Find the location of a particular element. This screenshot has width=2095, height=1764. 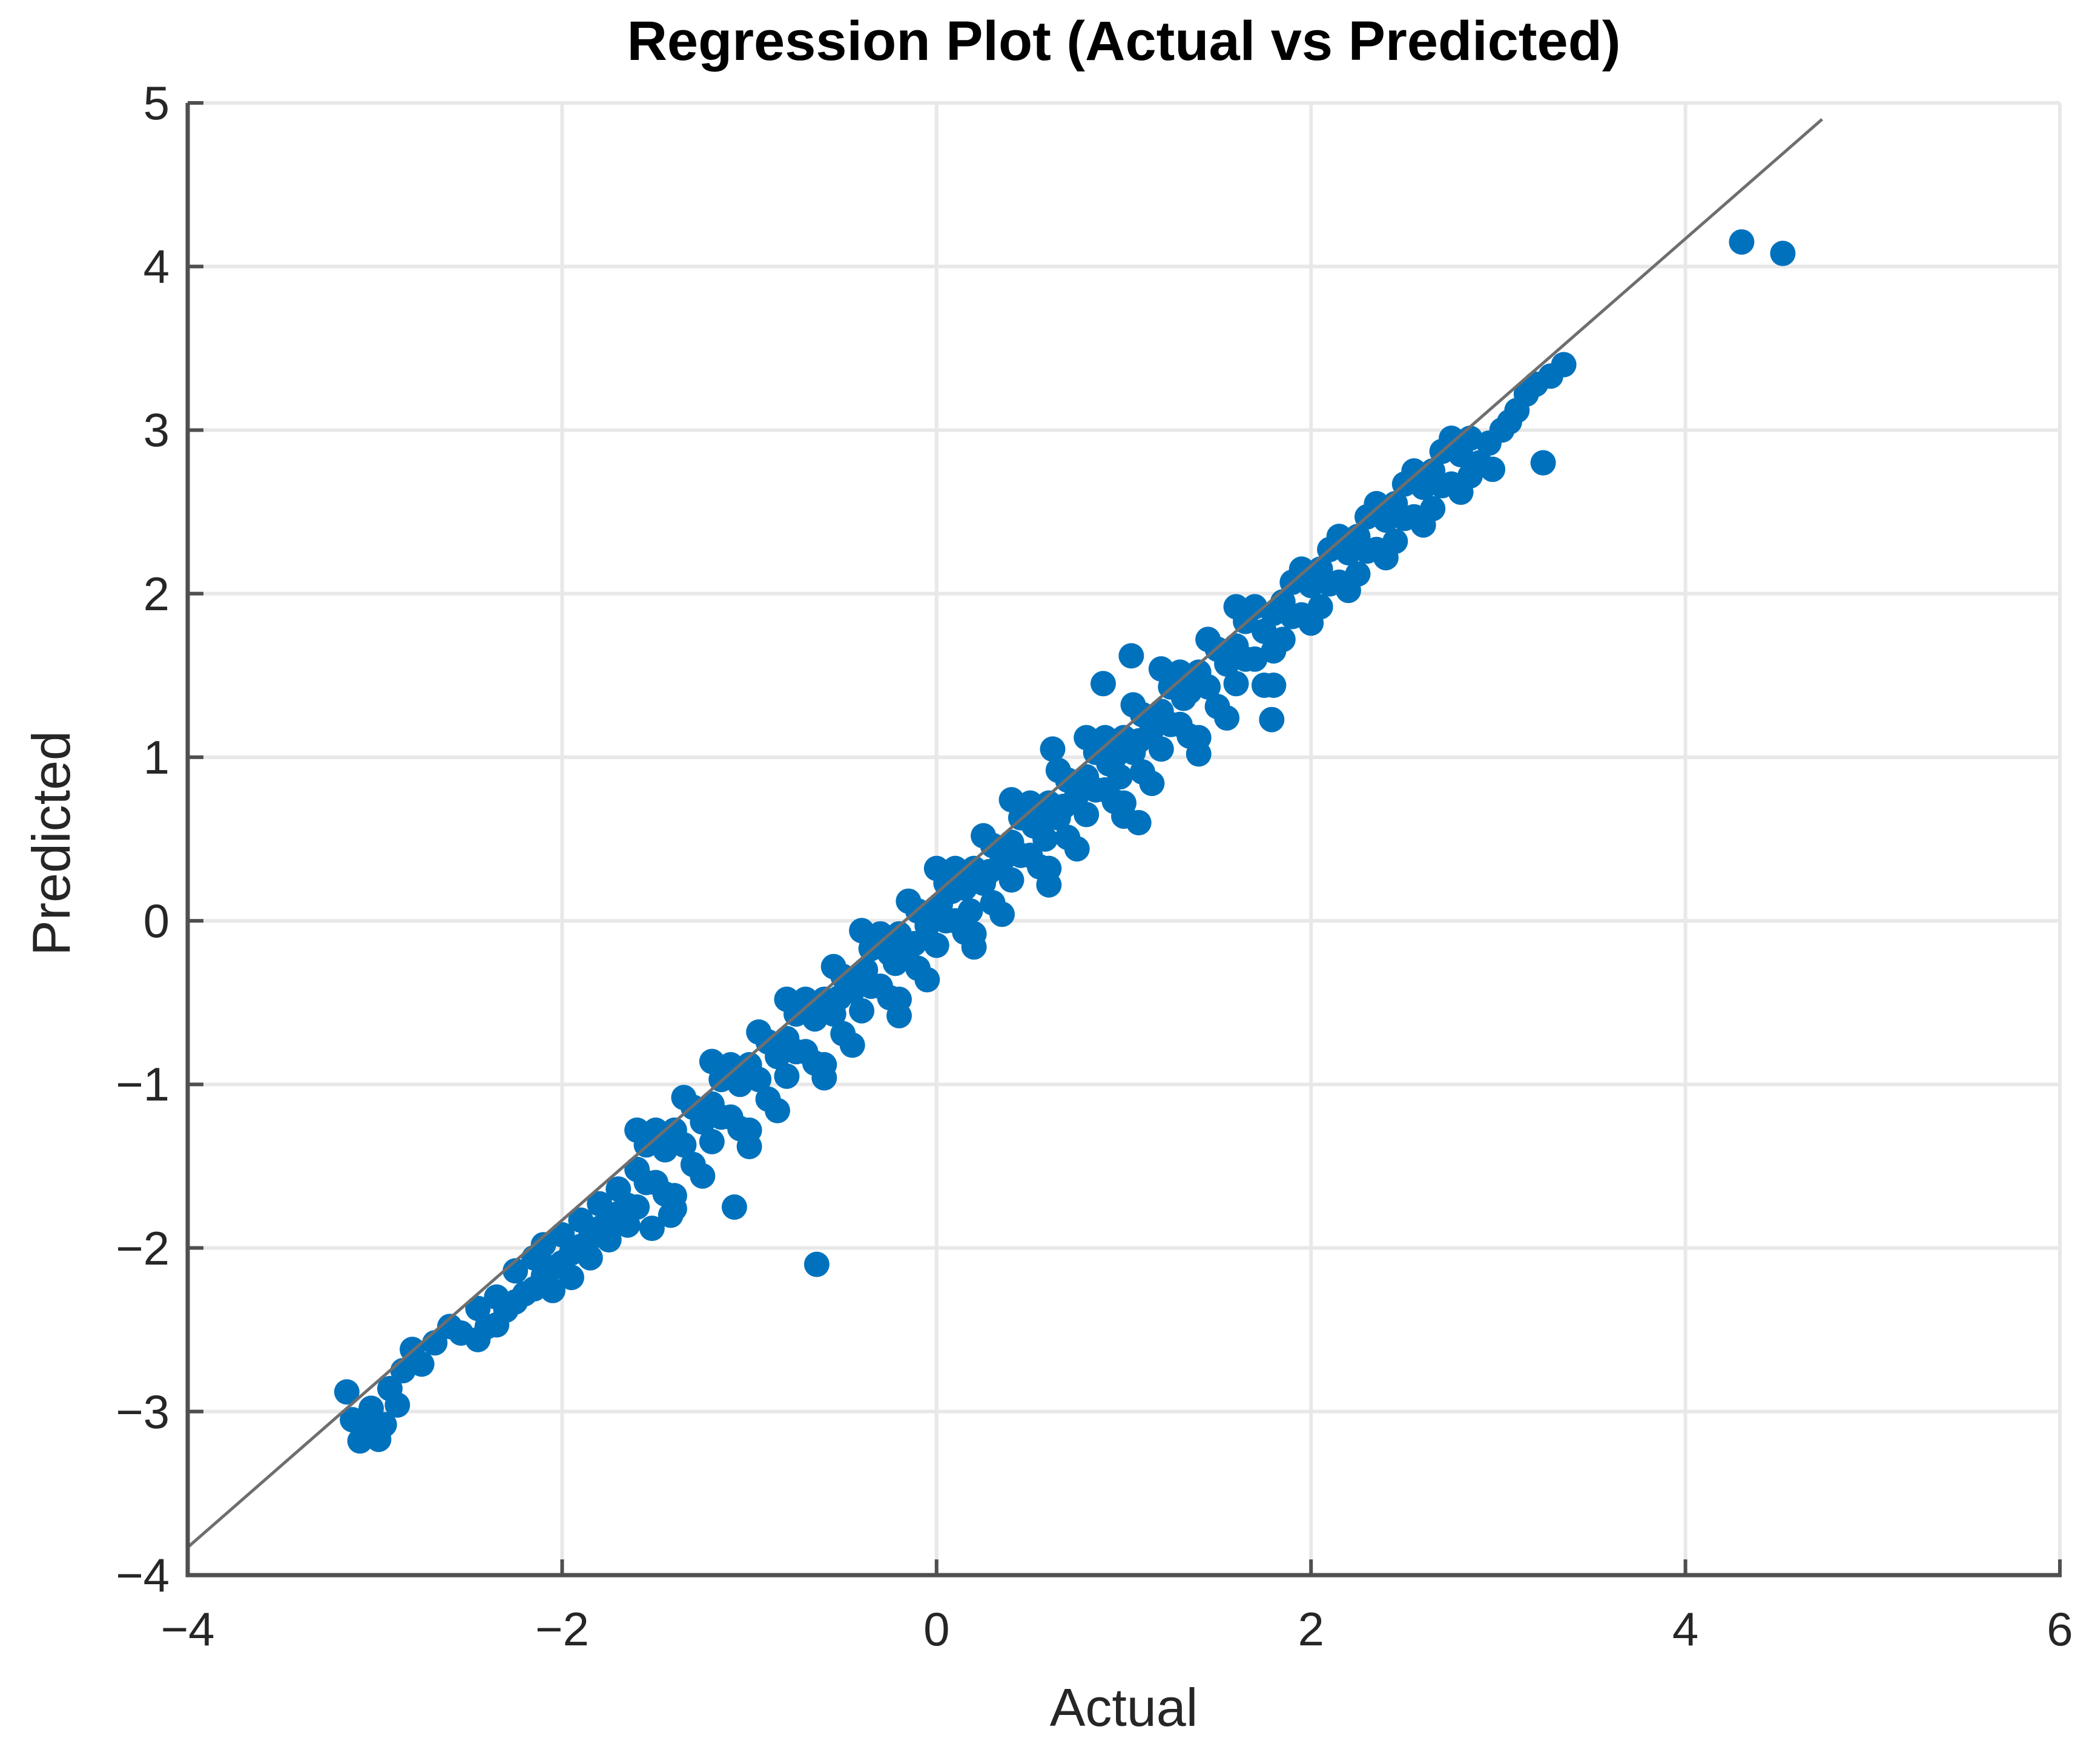

y-tick-label: 1 is located at coordinates (157, 757).